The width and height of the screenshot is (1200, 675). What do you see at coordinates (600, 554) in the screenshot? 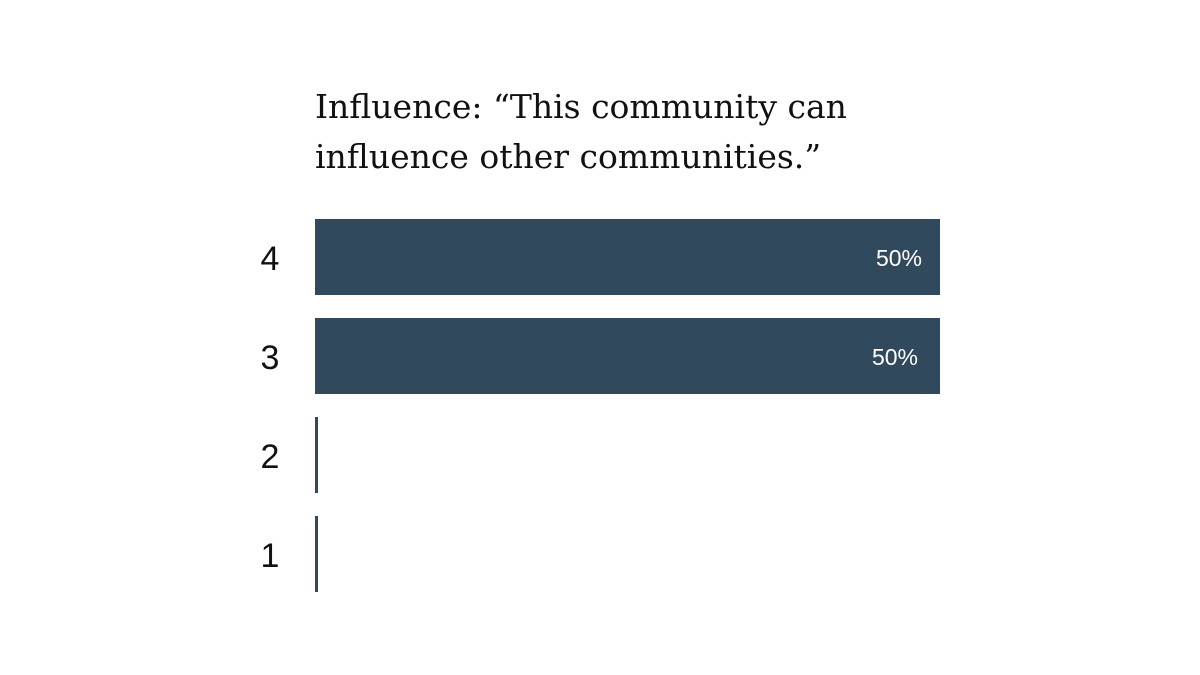
I see `bar-row-1: 1` at bounding box center [600, 554].